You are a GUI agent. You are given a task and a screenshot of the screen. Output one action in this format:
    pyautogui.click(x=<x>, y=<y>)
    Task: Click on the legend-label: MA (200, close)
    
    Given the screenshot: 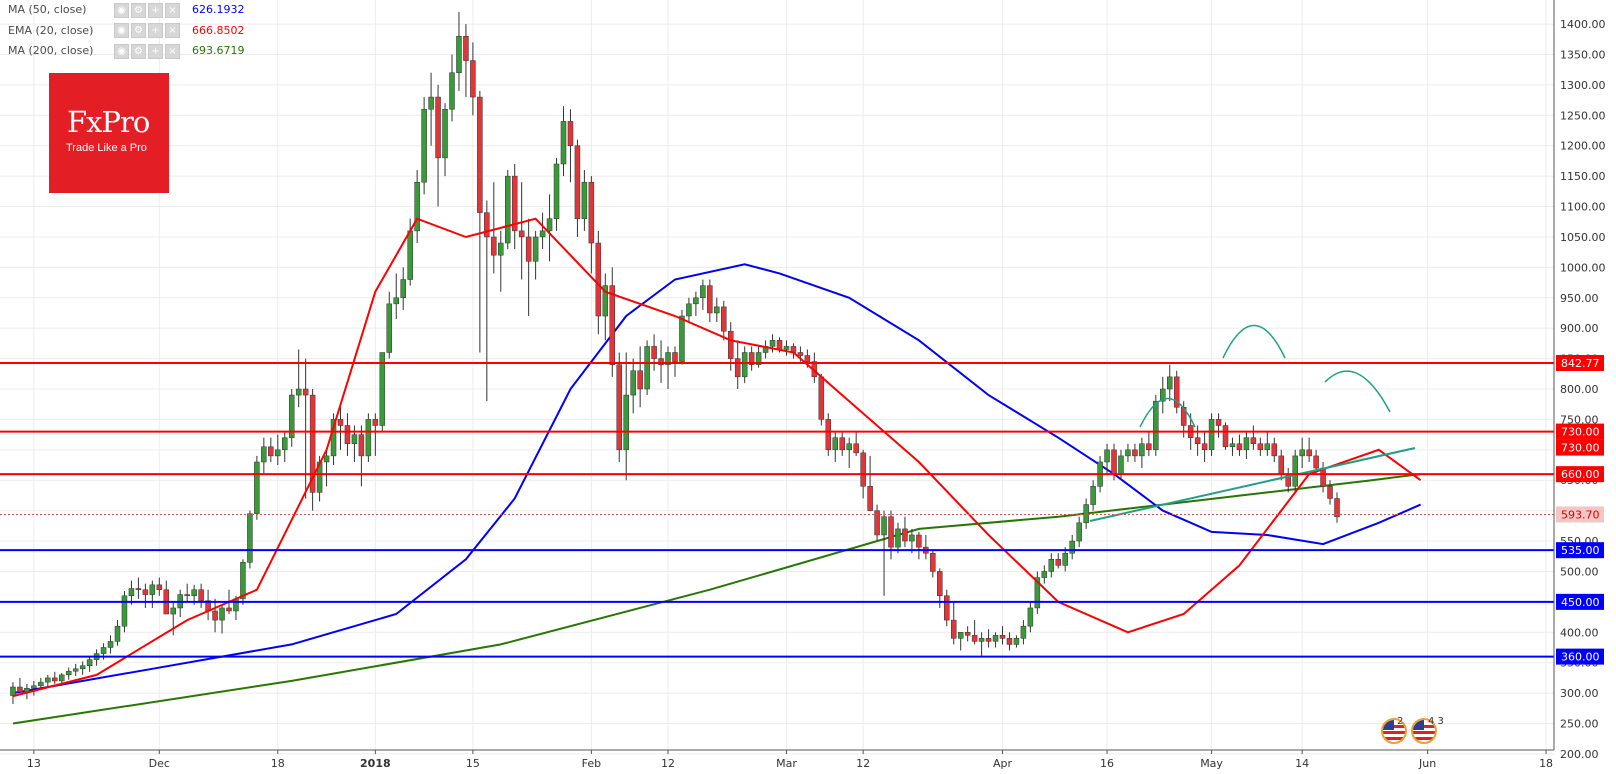 What is the action you would take?
    pyautogui.click(x=51, y=51)
    